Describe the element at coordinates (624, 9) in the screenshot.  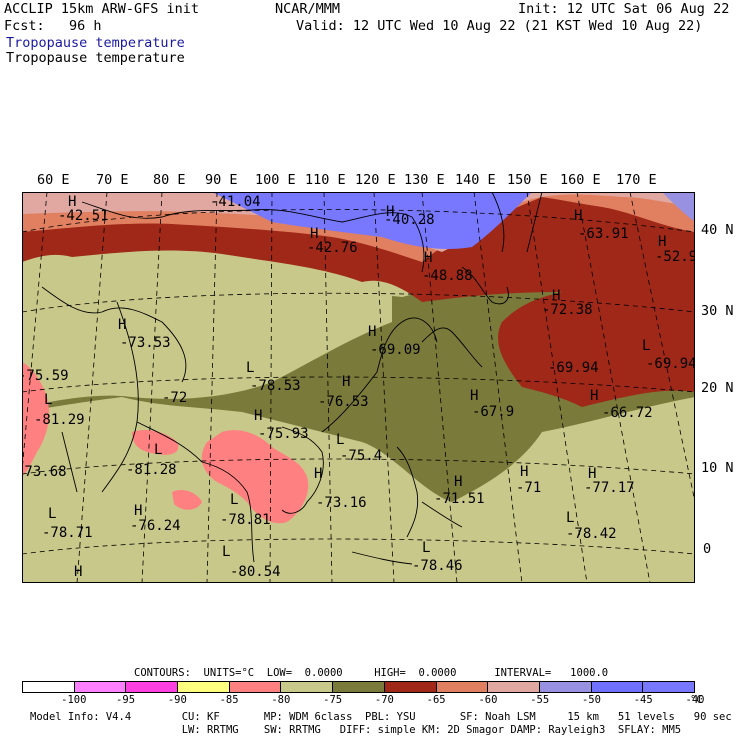
I see `init-time: Init: 12 UTC Sat 06 Aug 22` at that location.